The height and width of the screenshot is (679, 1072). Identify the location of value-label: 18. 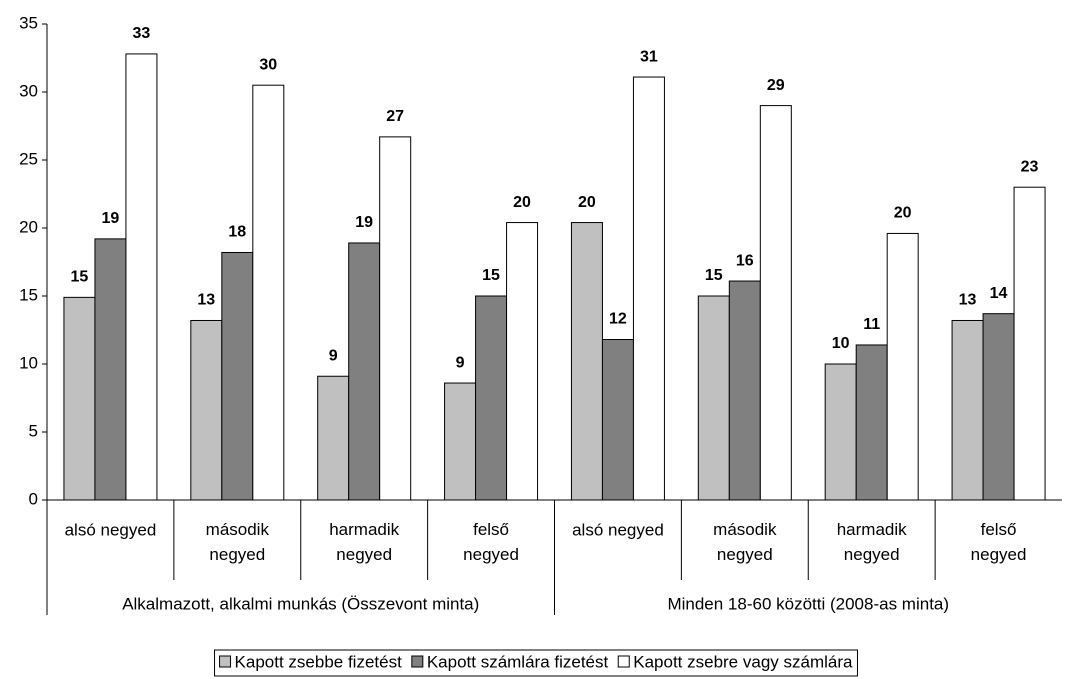
(237, 232).